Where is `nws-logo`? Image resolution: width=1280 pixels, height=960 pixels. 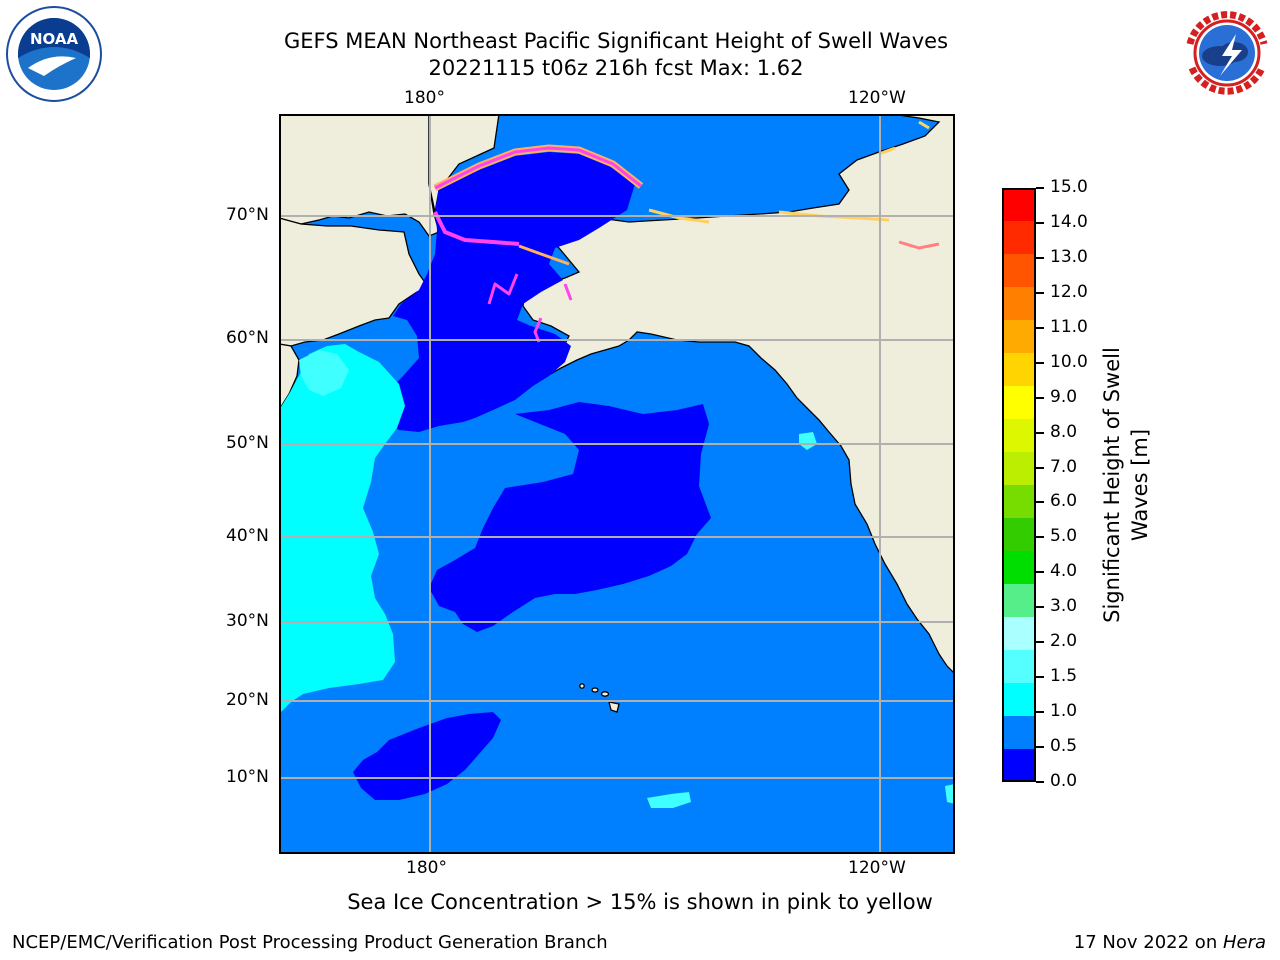
nws-logo is located at coordinates (1227, 53).